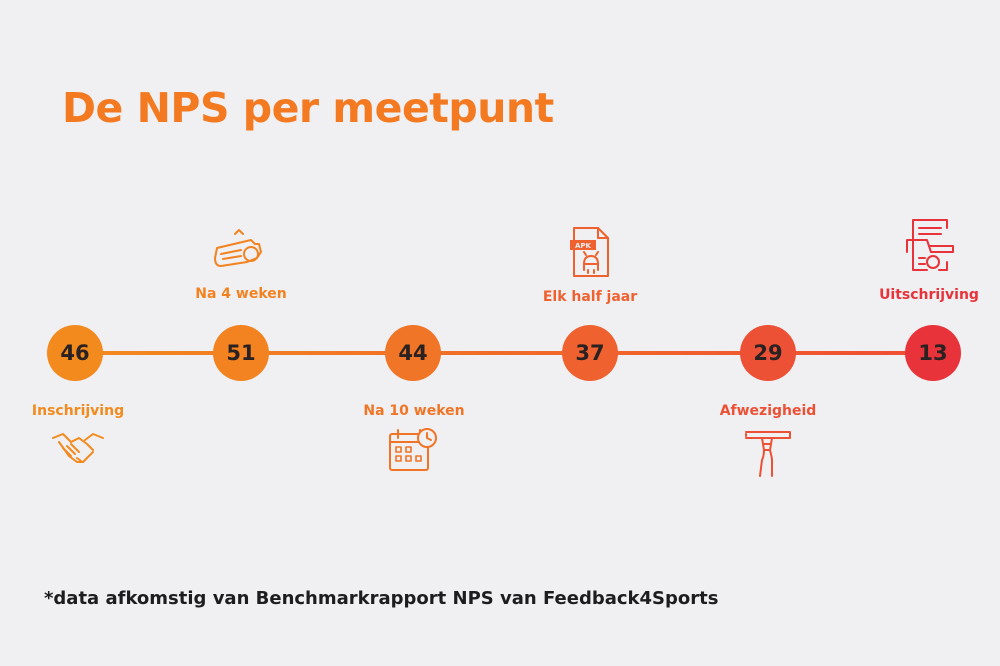 This screenshot has width=1000, height=666. What do you see at coordinates (239, 250) in the screenshot?
I see `whistle-icon` at bounding box center [239, 250].